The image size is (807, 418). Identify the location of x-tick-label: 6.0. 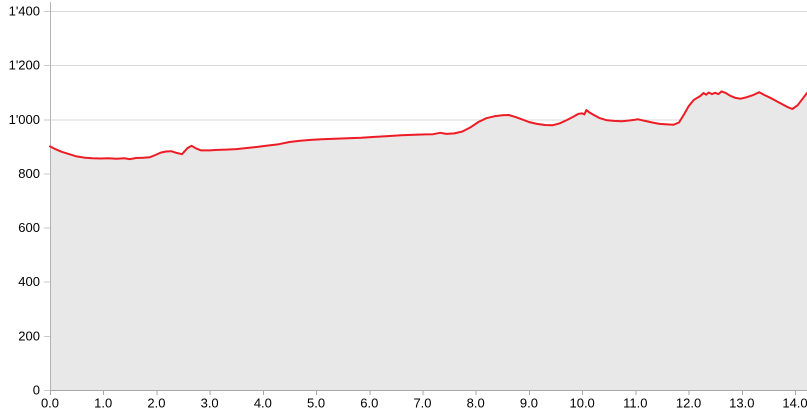
(369, 403).